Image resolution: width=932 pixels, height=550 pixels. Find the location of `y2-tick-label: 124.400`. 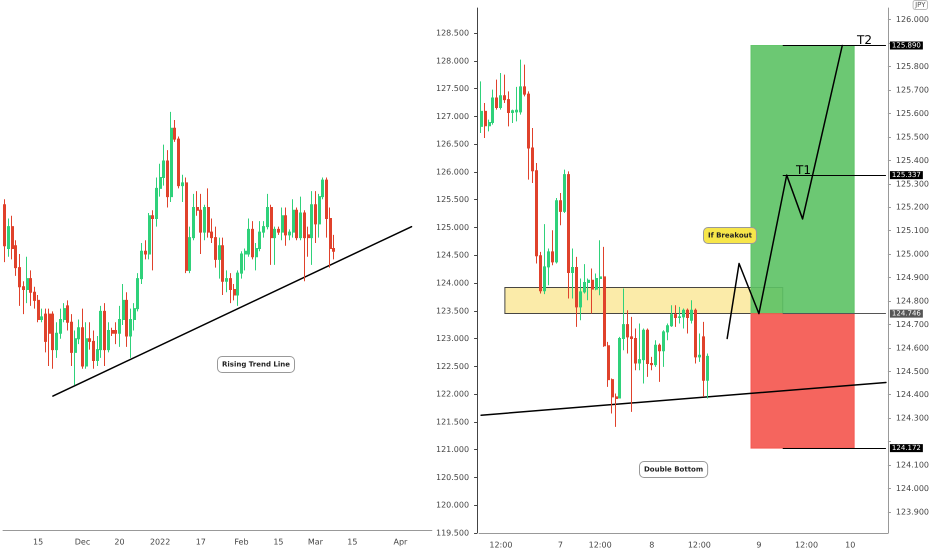

y2-tick-label: 124.400 is located at coordinates (913, 395).